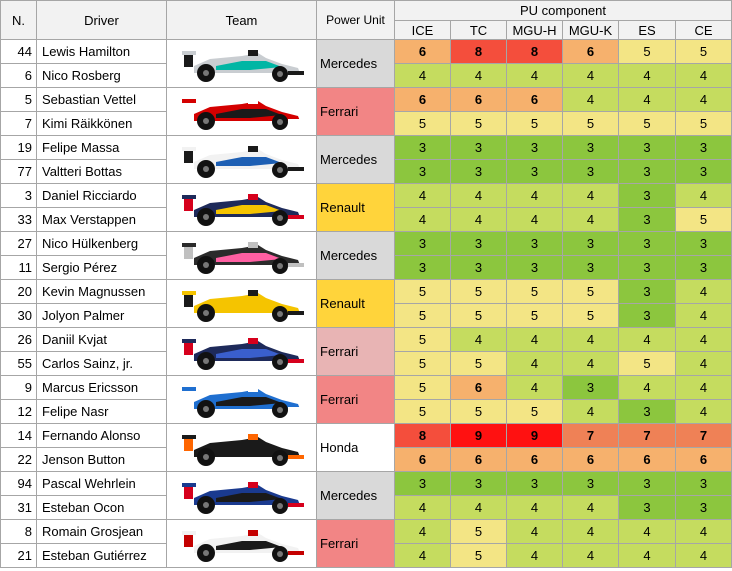 The image size is (732, 571). I want to click on table-row: 6 Nico Rosberg 4 4 4 4 4 4, so click(366, 75).